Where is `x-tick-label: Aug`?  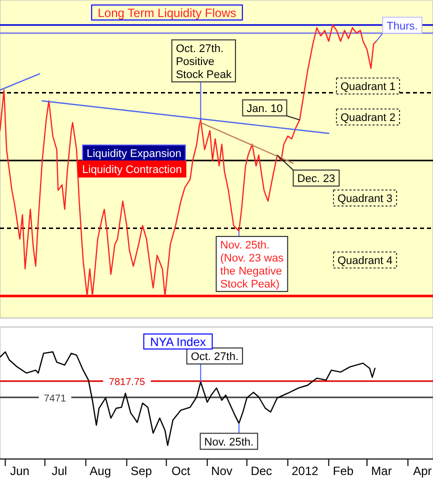 x-tick-label: Aug is located at coordinates (101, 471).